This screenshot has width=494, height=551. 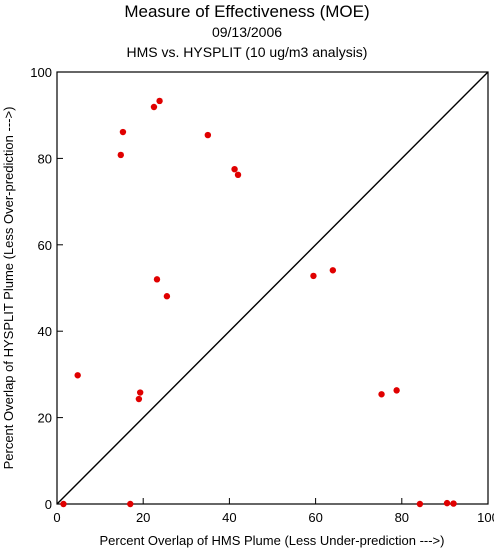 I want to click on y-axis-ticks: 0 20 40 60 80 100, so click(x=46, y=288).